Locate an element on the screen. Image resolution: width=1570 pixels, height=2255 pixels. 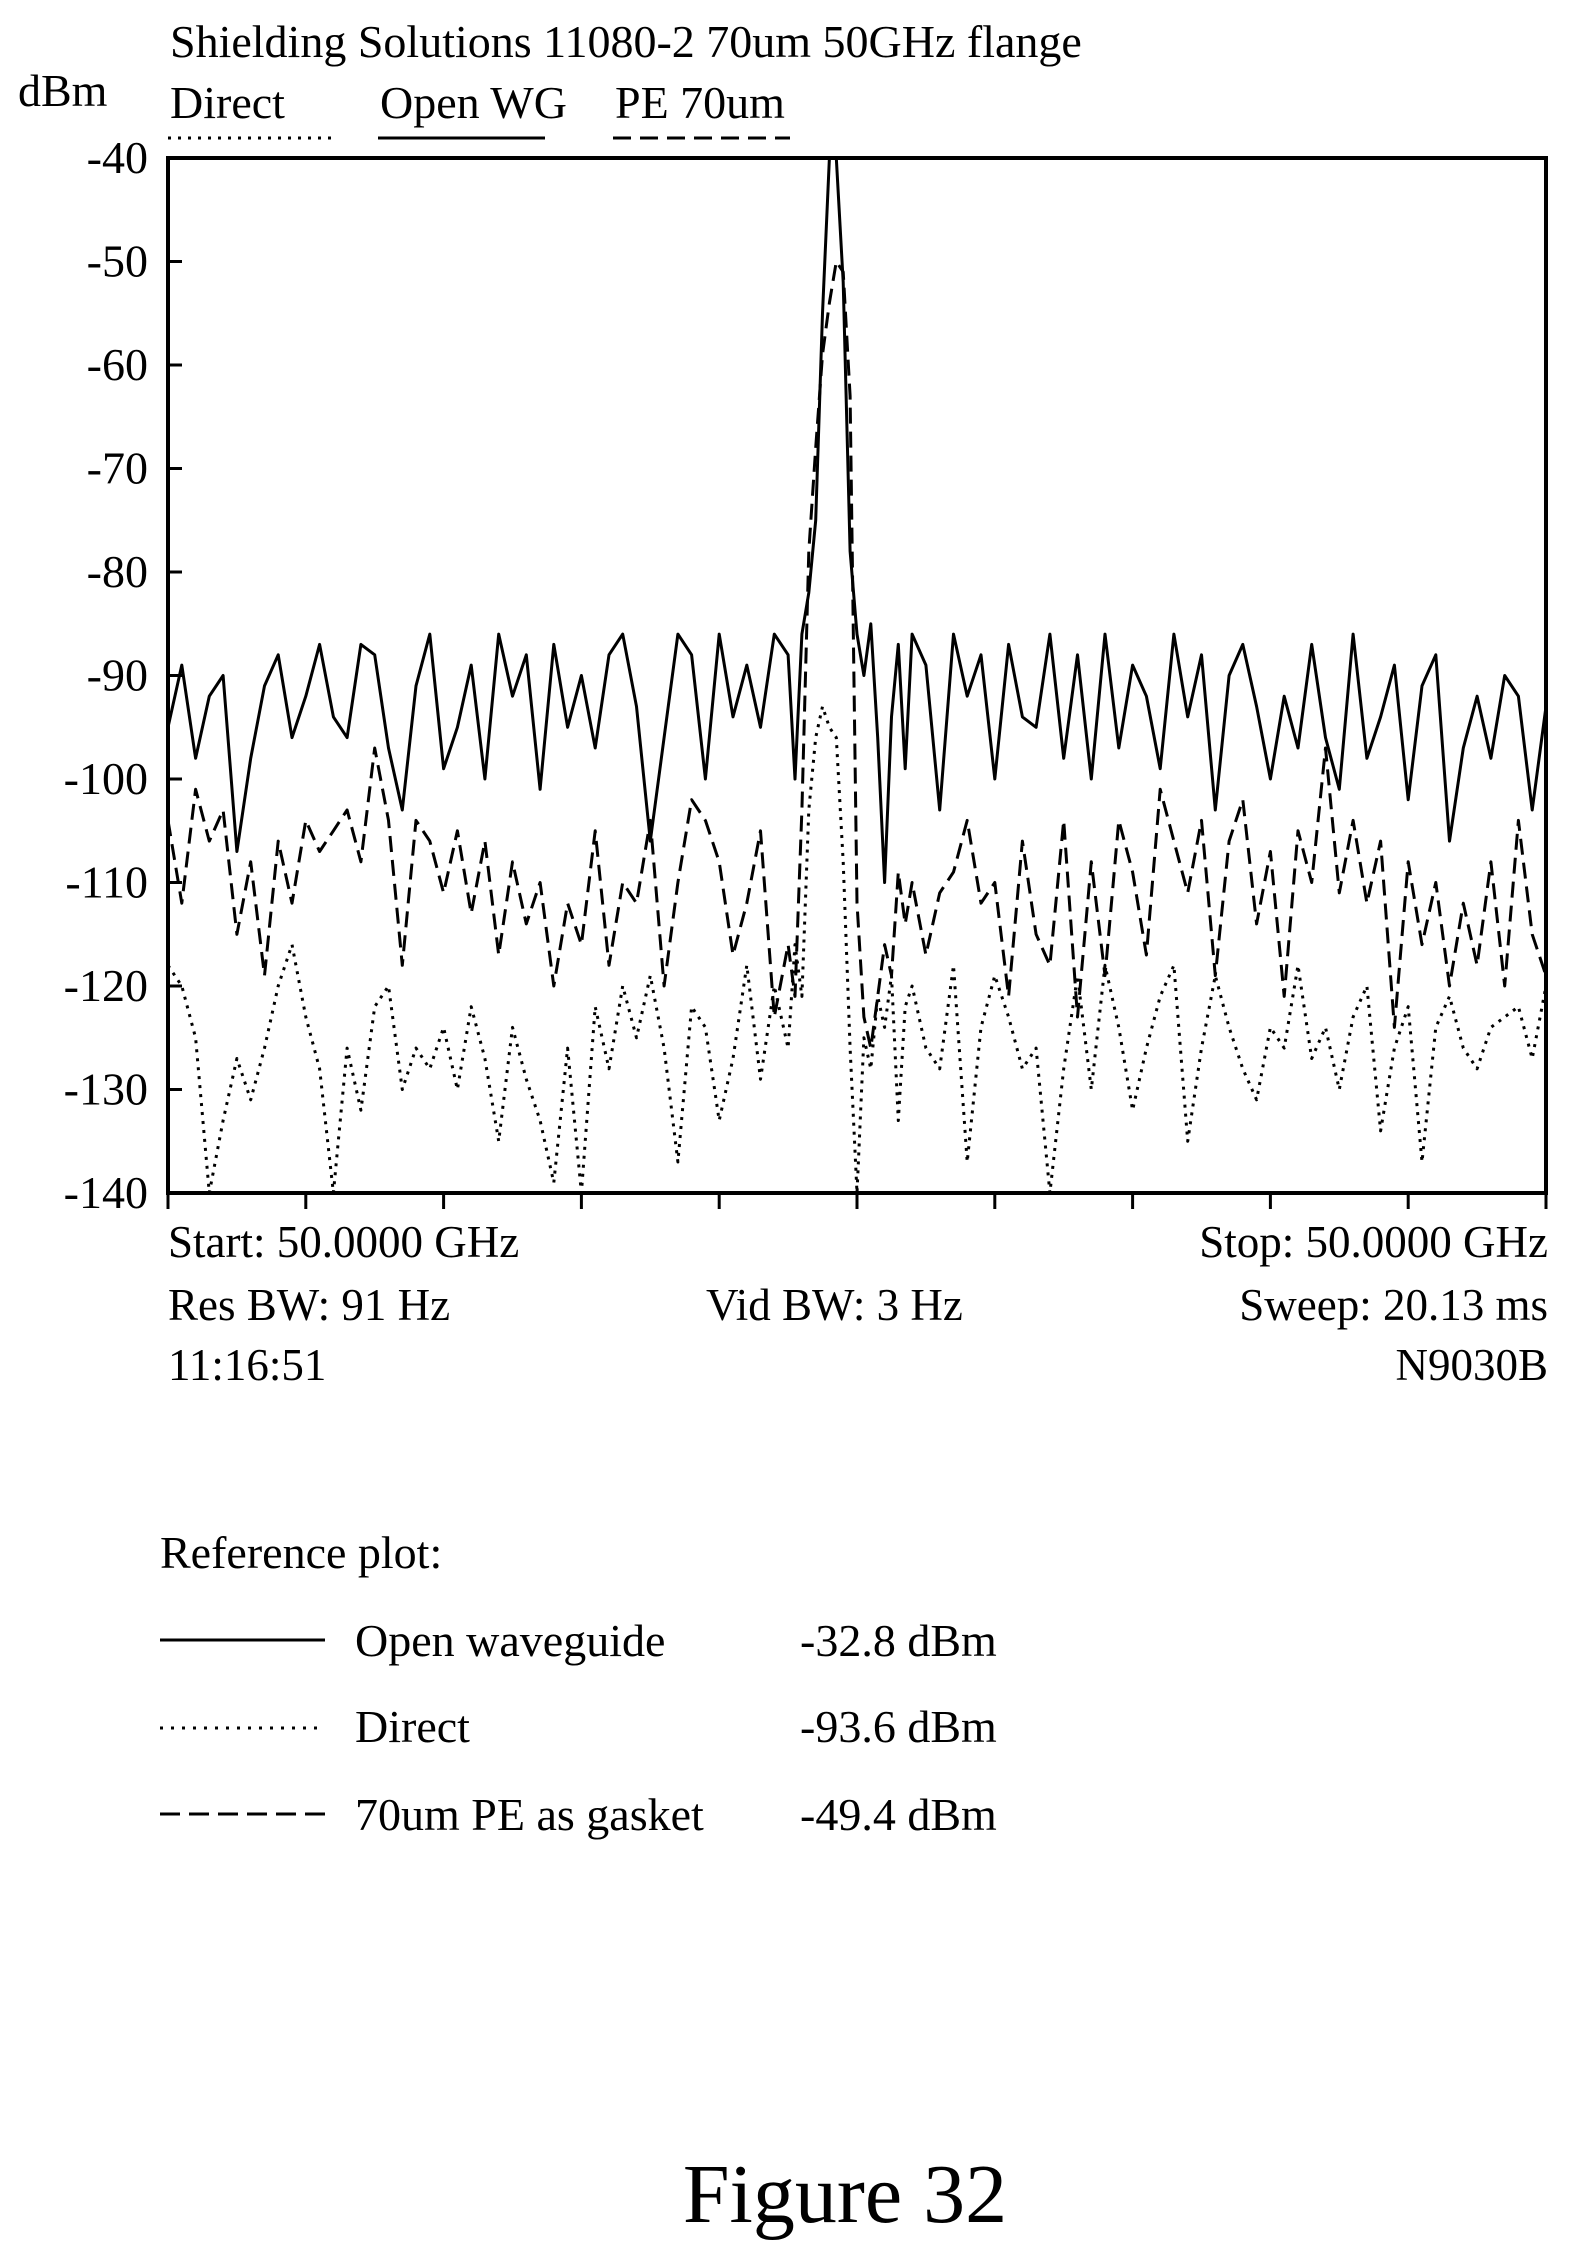
y-tick-label: -40 is located at coordinates (117, 157).